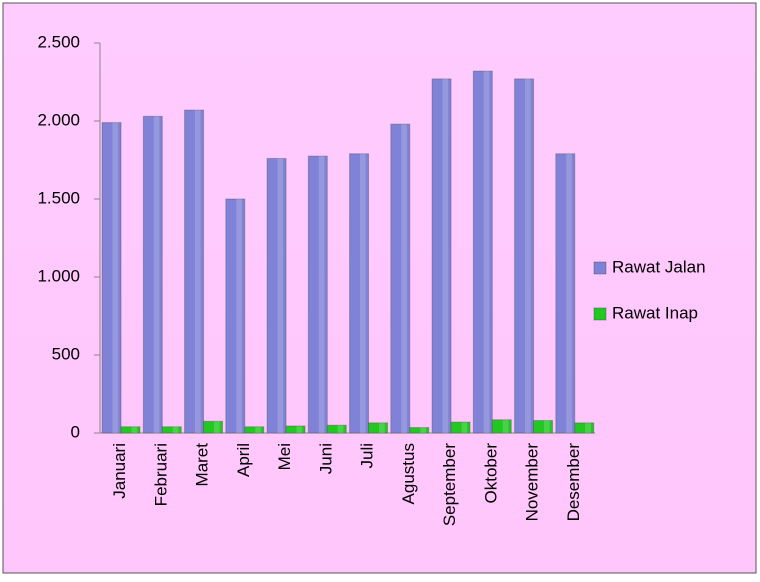 This screenshot has height=582, width=760. I want to click on x-tick-label: Juli, so click(367, 456).